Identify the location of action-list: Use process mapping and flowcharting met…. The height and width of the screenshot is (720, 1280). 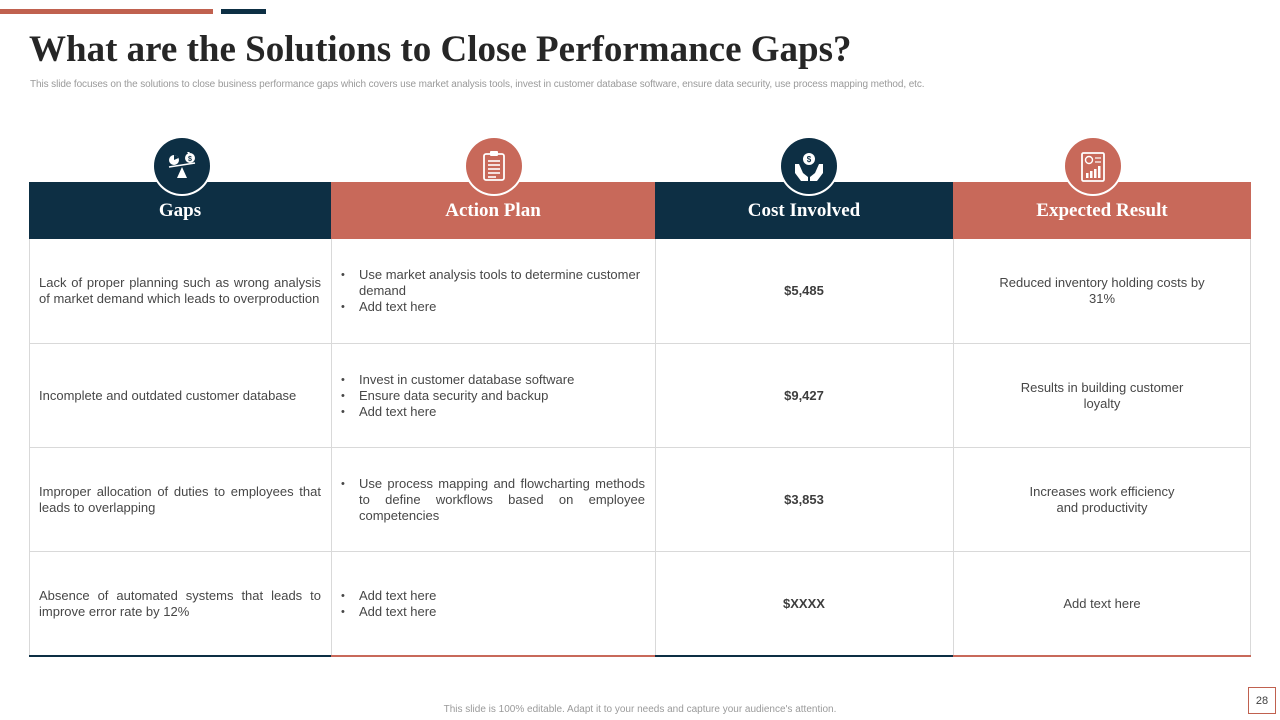
(492, 500).